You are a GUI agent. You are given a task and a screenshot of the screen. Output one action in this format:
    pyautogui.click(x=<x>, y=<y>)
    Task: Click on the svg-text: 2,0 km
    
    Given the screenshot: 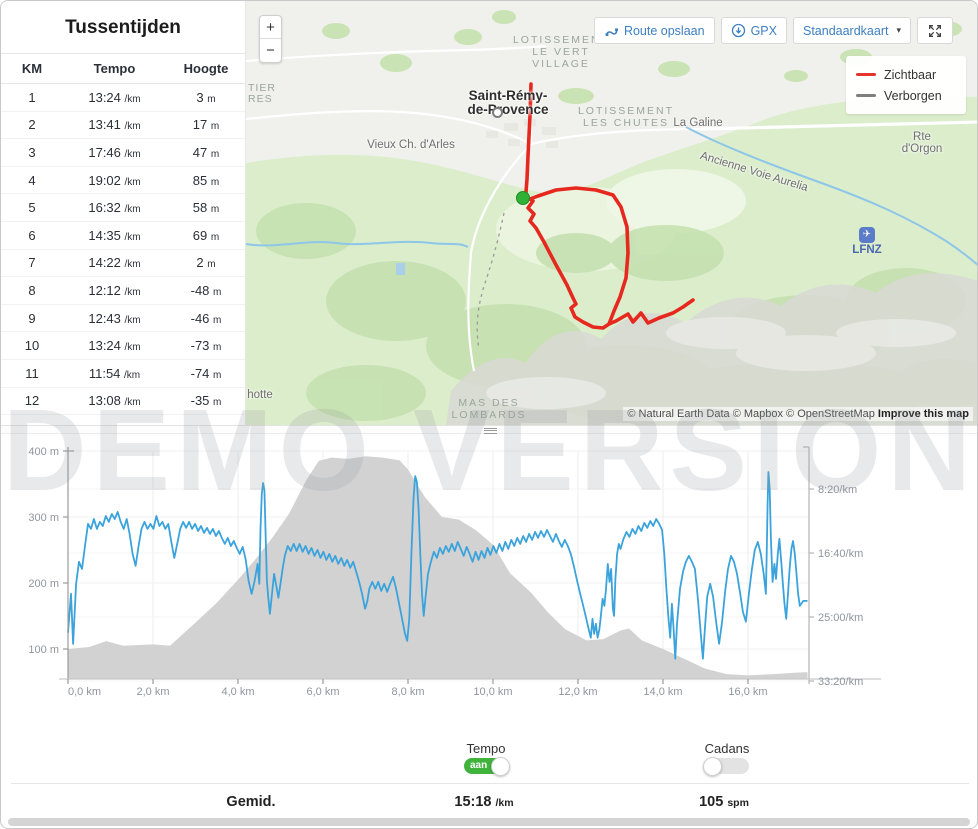 What is the action you would take?
    pyautogui.click(x=152, y=692)
    